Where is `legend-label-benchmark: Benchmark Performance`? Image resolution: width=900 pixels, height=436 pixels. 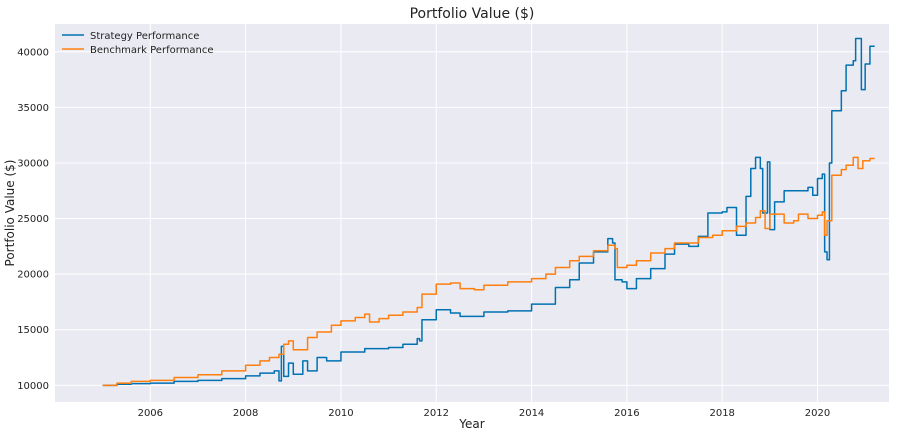
legend-label-benchmark: Benchmark Performance is located at coordinates (152, 50).